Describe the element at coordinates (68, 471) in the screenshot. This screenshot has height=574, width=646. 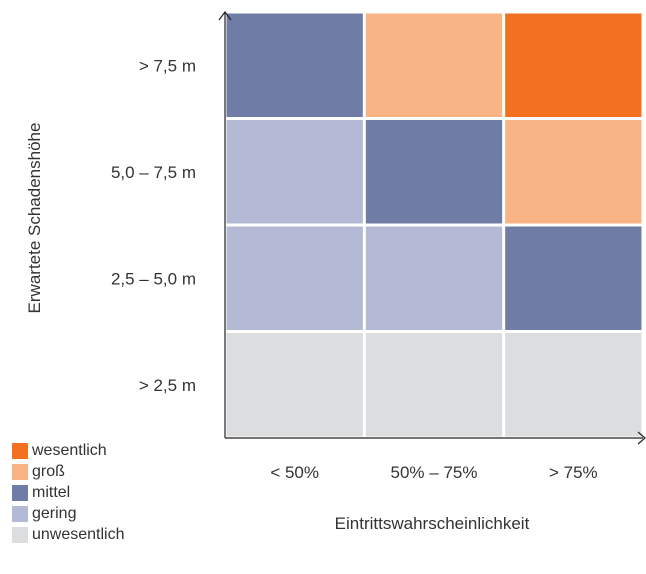
I see `legend-item: groß` at that location.